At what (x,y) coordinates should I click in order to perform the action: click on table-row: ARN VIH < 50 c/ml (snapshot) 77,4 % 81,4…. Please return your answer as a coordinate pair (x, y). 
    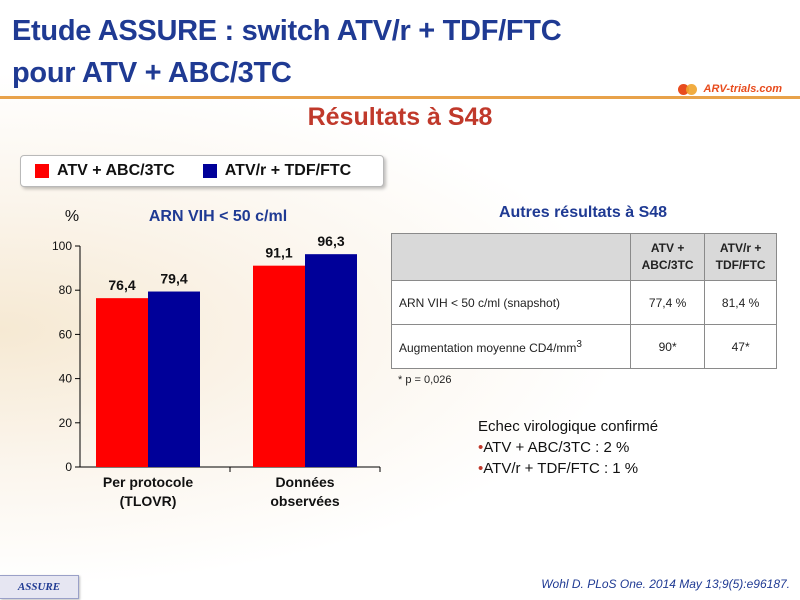
    Looking at the image, I should click on (584, 302).